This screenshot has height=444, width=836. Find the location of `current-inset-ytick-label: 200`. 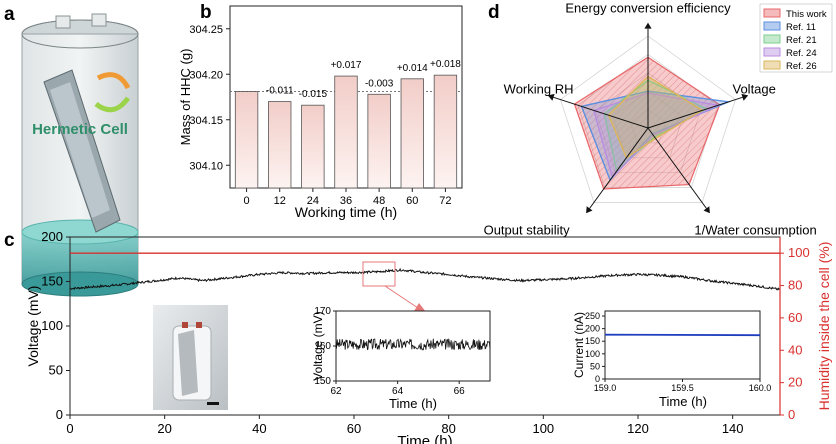

current-inset-ytick-label: 200 is located at coordinates (592, 329).